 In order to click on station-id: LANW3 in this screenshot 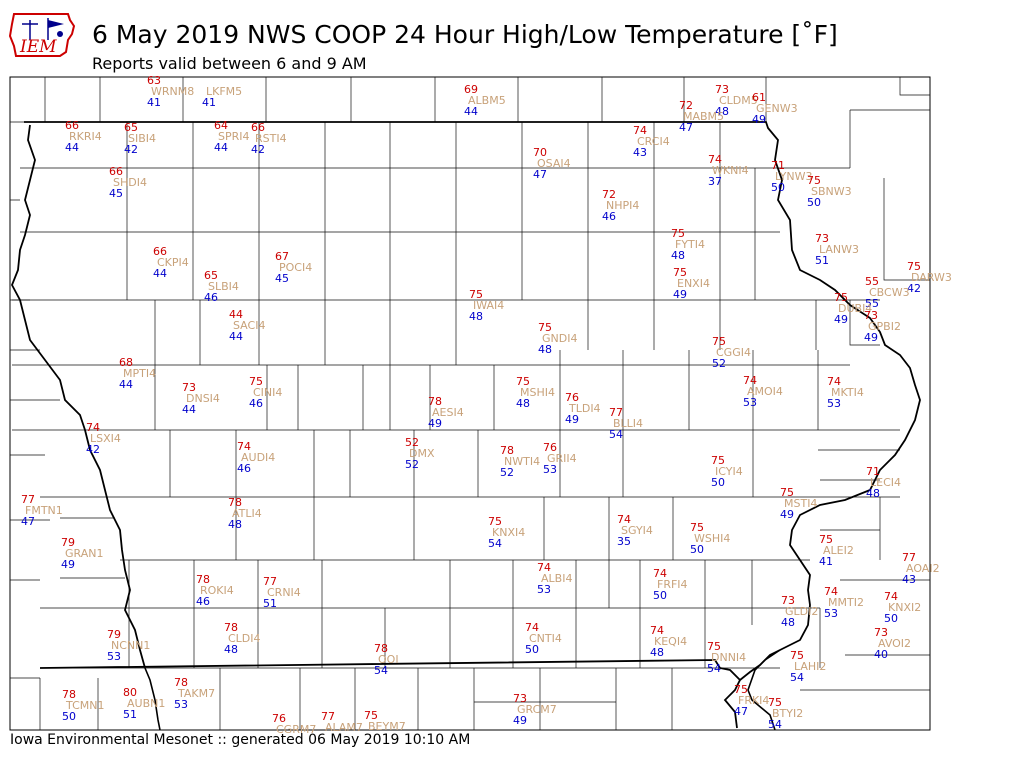, I will do `click(839, 249)`.